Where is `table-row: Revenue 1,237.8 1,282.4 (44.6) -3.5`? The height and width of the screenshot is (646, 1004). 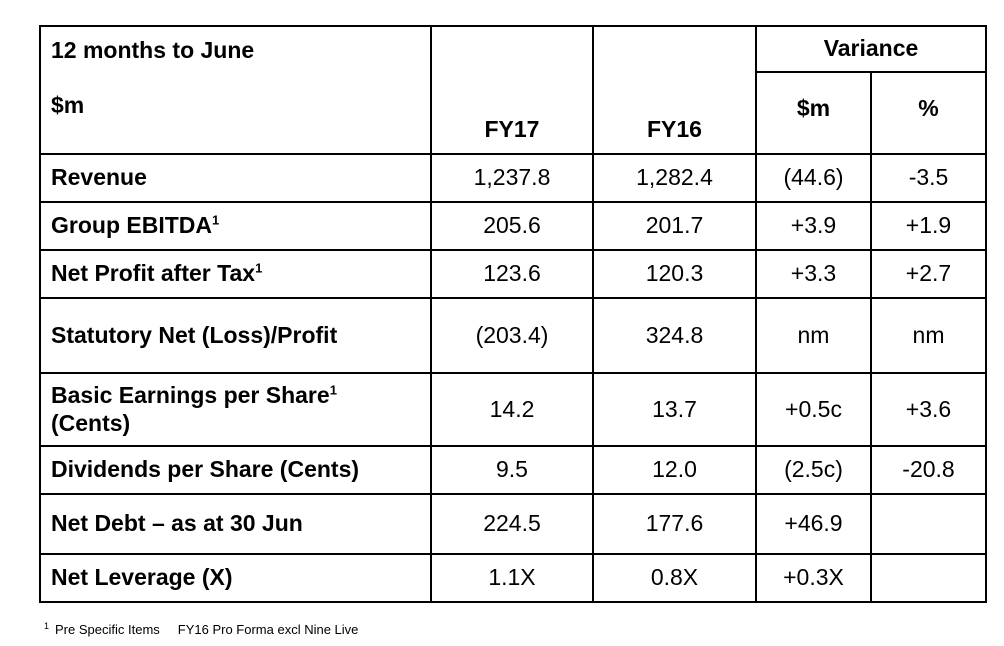 table-row: Revenue 1,237.8 1,282.4 (44.6) -3.5 is located at coordinates (513, 178).